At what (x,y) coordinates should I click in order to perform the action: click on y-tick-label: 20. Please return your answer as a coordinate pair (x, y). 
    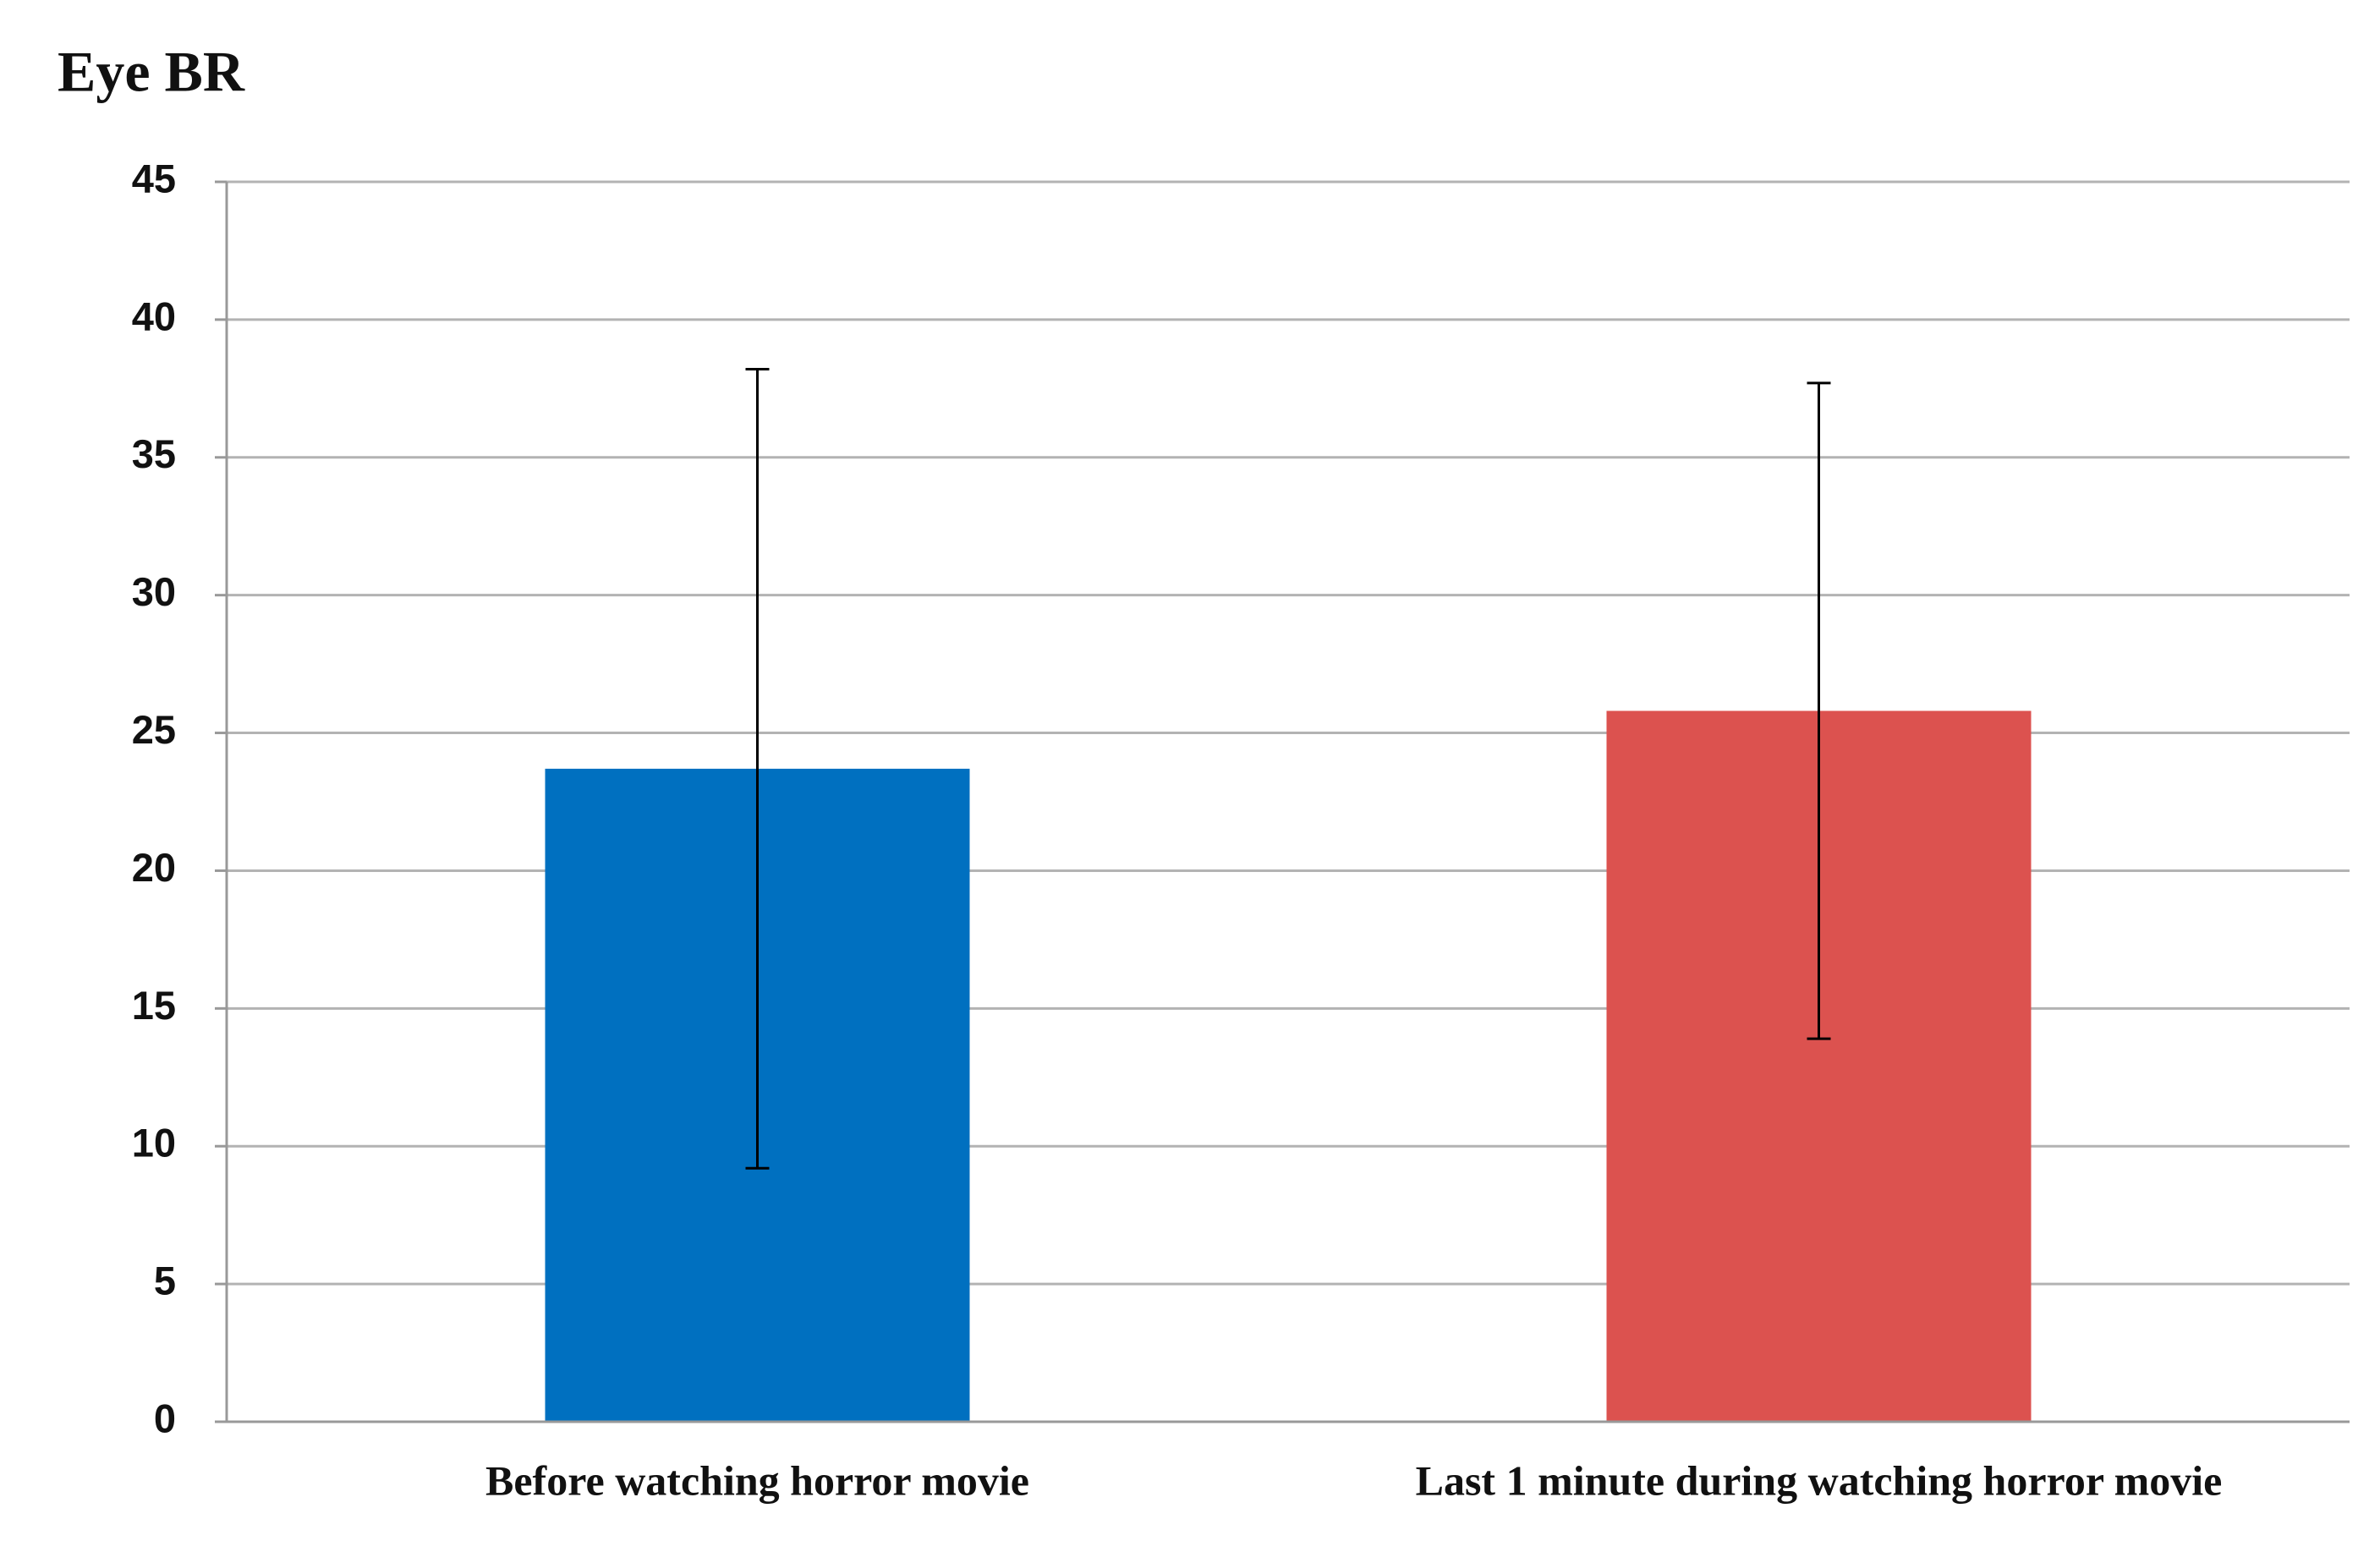
    Looking at the image, I should click on (154, 867).